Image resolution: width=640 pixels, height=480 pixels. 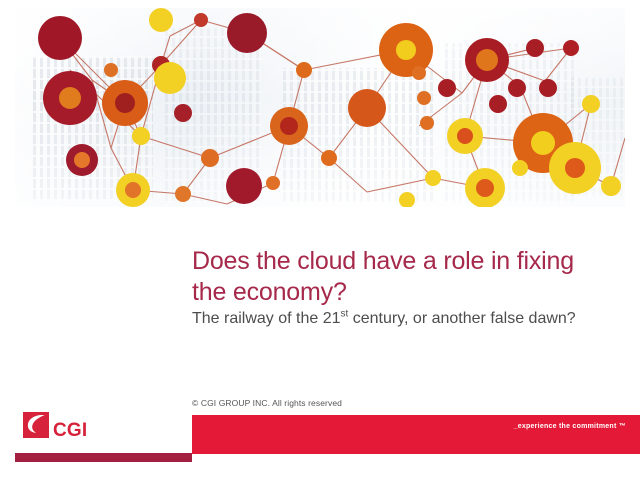 What do you see at coordinates (344, 314) in the screenshot?
I see `subtitle-ordinal-suffix: st` at bounding box center [344, 314].